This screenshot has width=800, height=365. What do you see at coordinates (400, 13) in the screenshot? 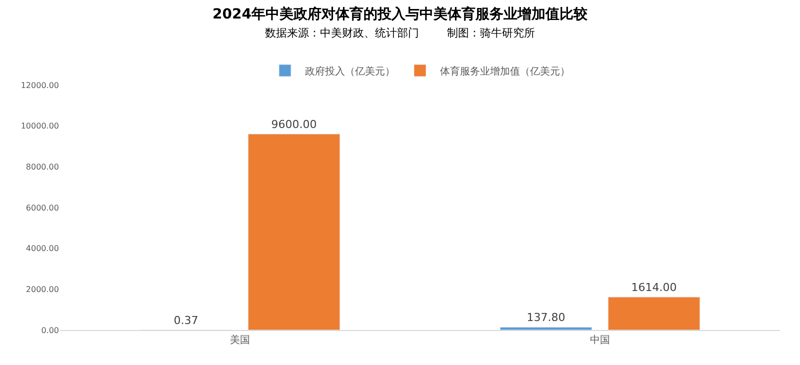
I see `chart-title: 2024年中美政府对体育的投入与中美体育服务业增加值比较` at bounding box center [400, 13].